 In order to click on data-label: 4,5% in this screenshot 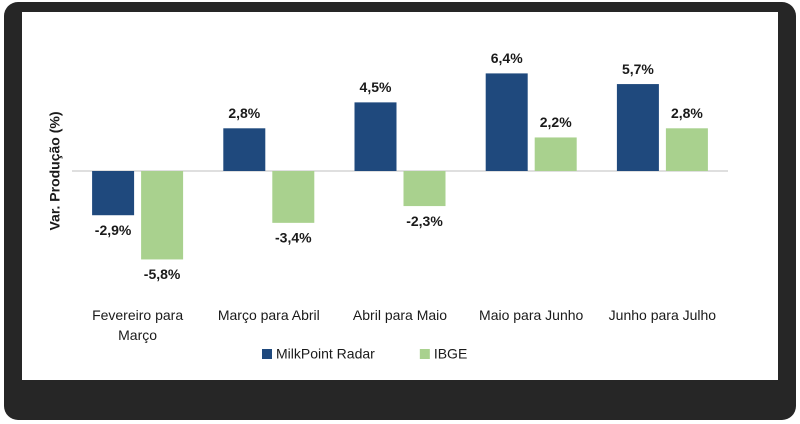, I will do `click(376, 87)`.